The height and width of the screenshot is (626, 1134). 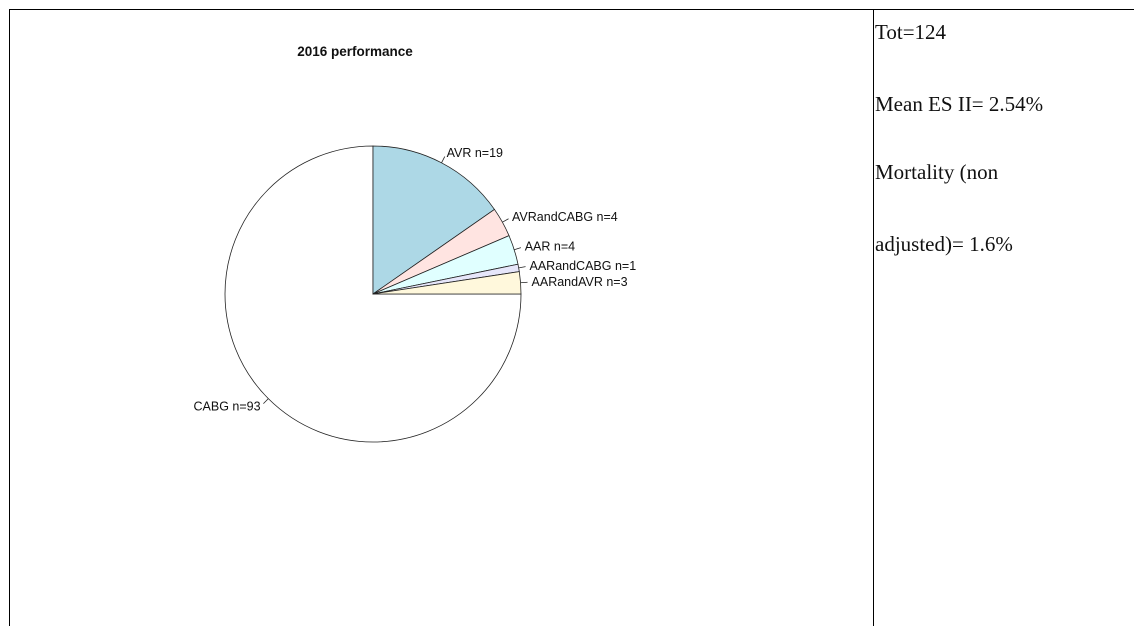 I want to click on pie-label-1: AVR n=19, so click(x=475, y=153).